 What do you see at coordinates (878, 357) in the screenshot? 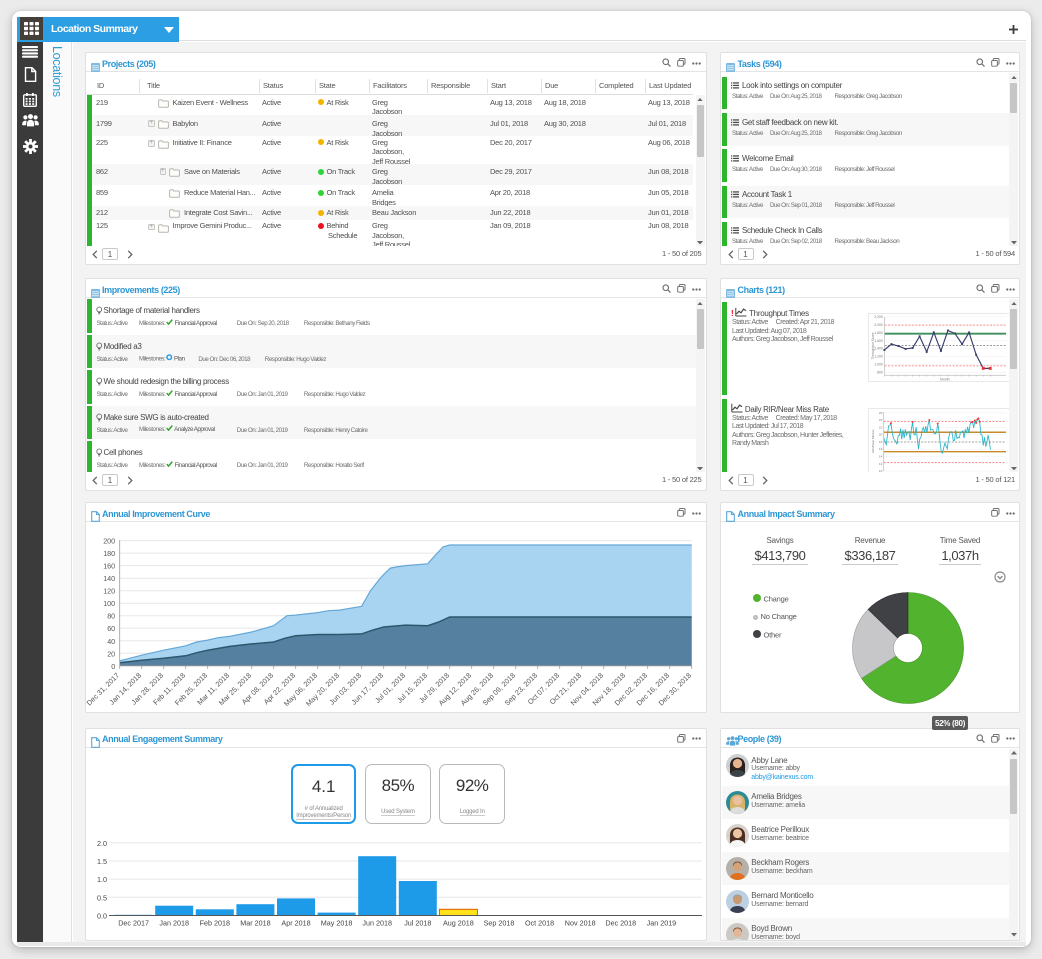
I see `svg-text: 1,200` at bounding box center [878, 357].